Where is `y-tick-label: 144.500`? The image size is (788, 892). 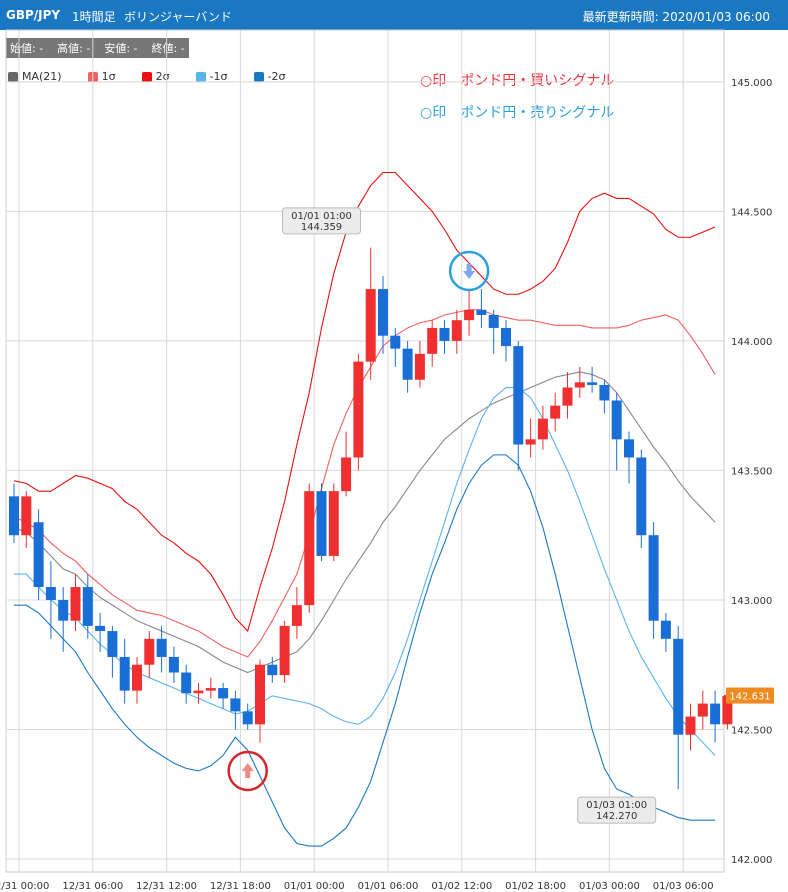
y-tick-label: 144.500 is located at coordinates (751, 212).